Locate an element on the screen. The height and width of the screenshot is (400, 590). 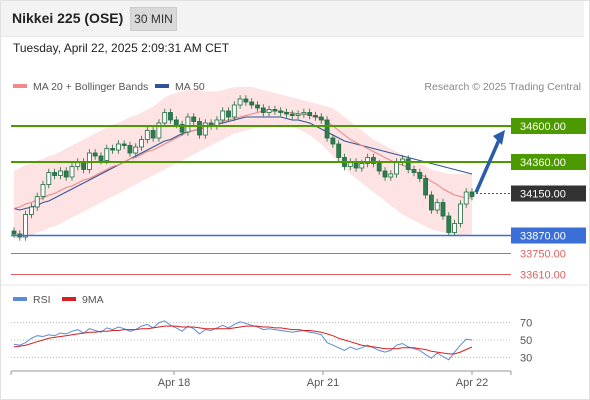
x-tick-label: Apr 22 is located at coordinates (472, 383).